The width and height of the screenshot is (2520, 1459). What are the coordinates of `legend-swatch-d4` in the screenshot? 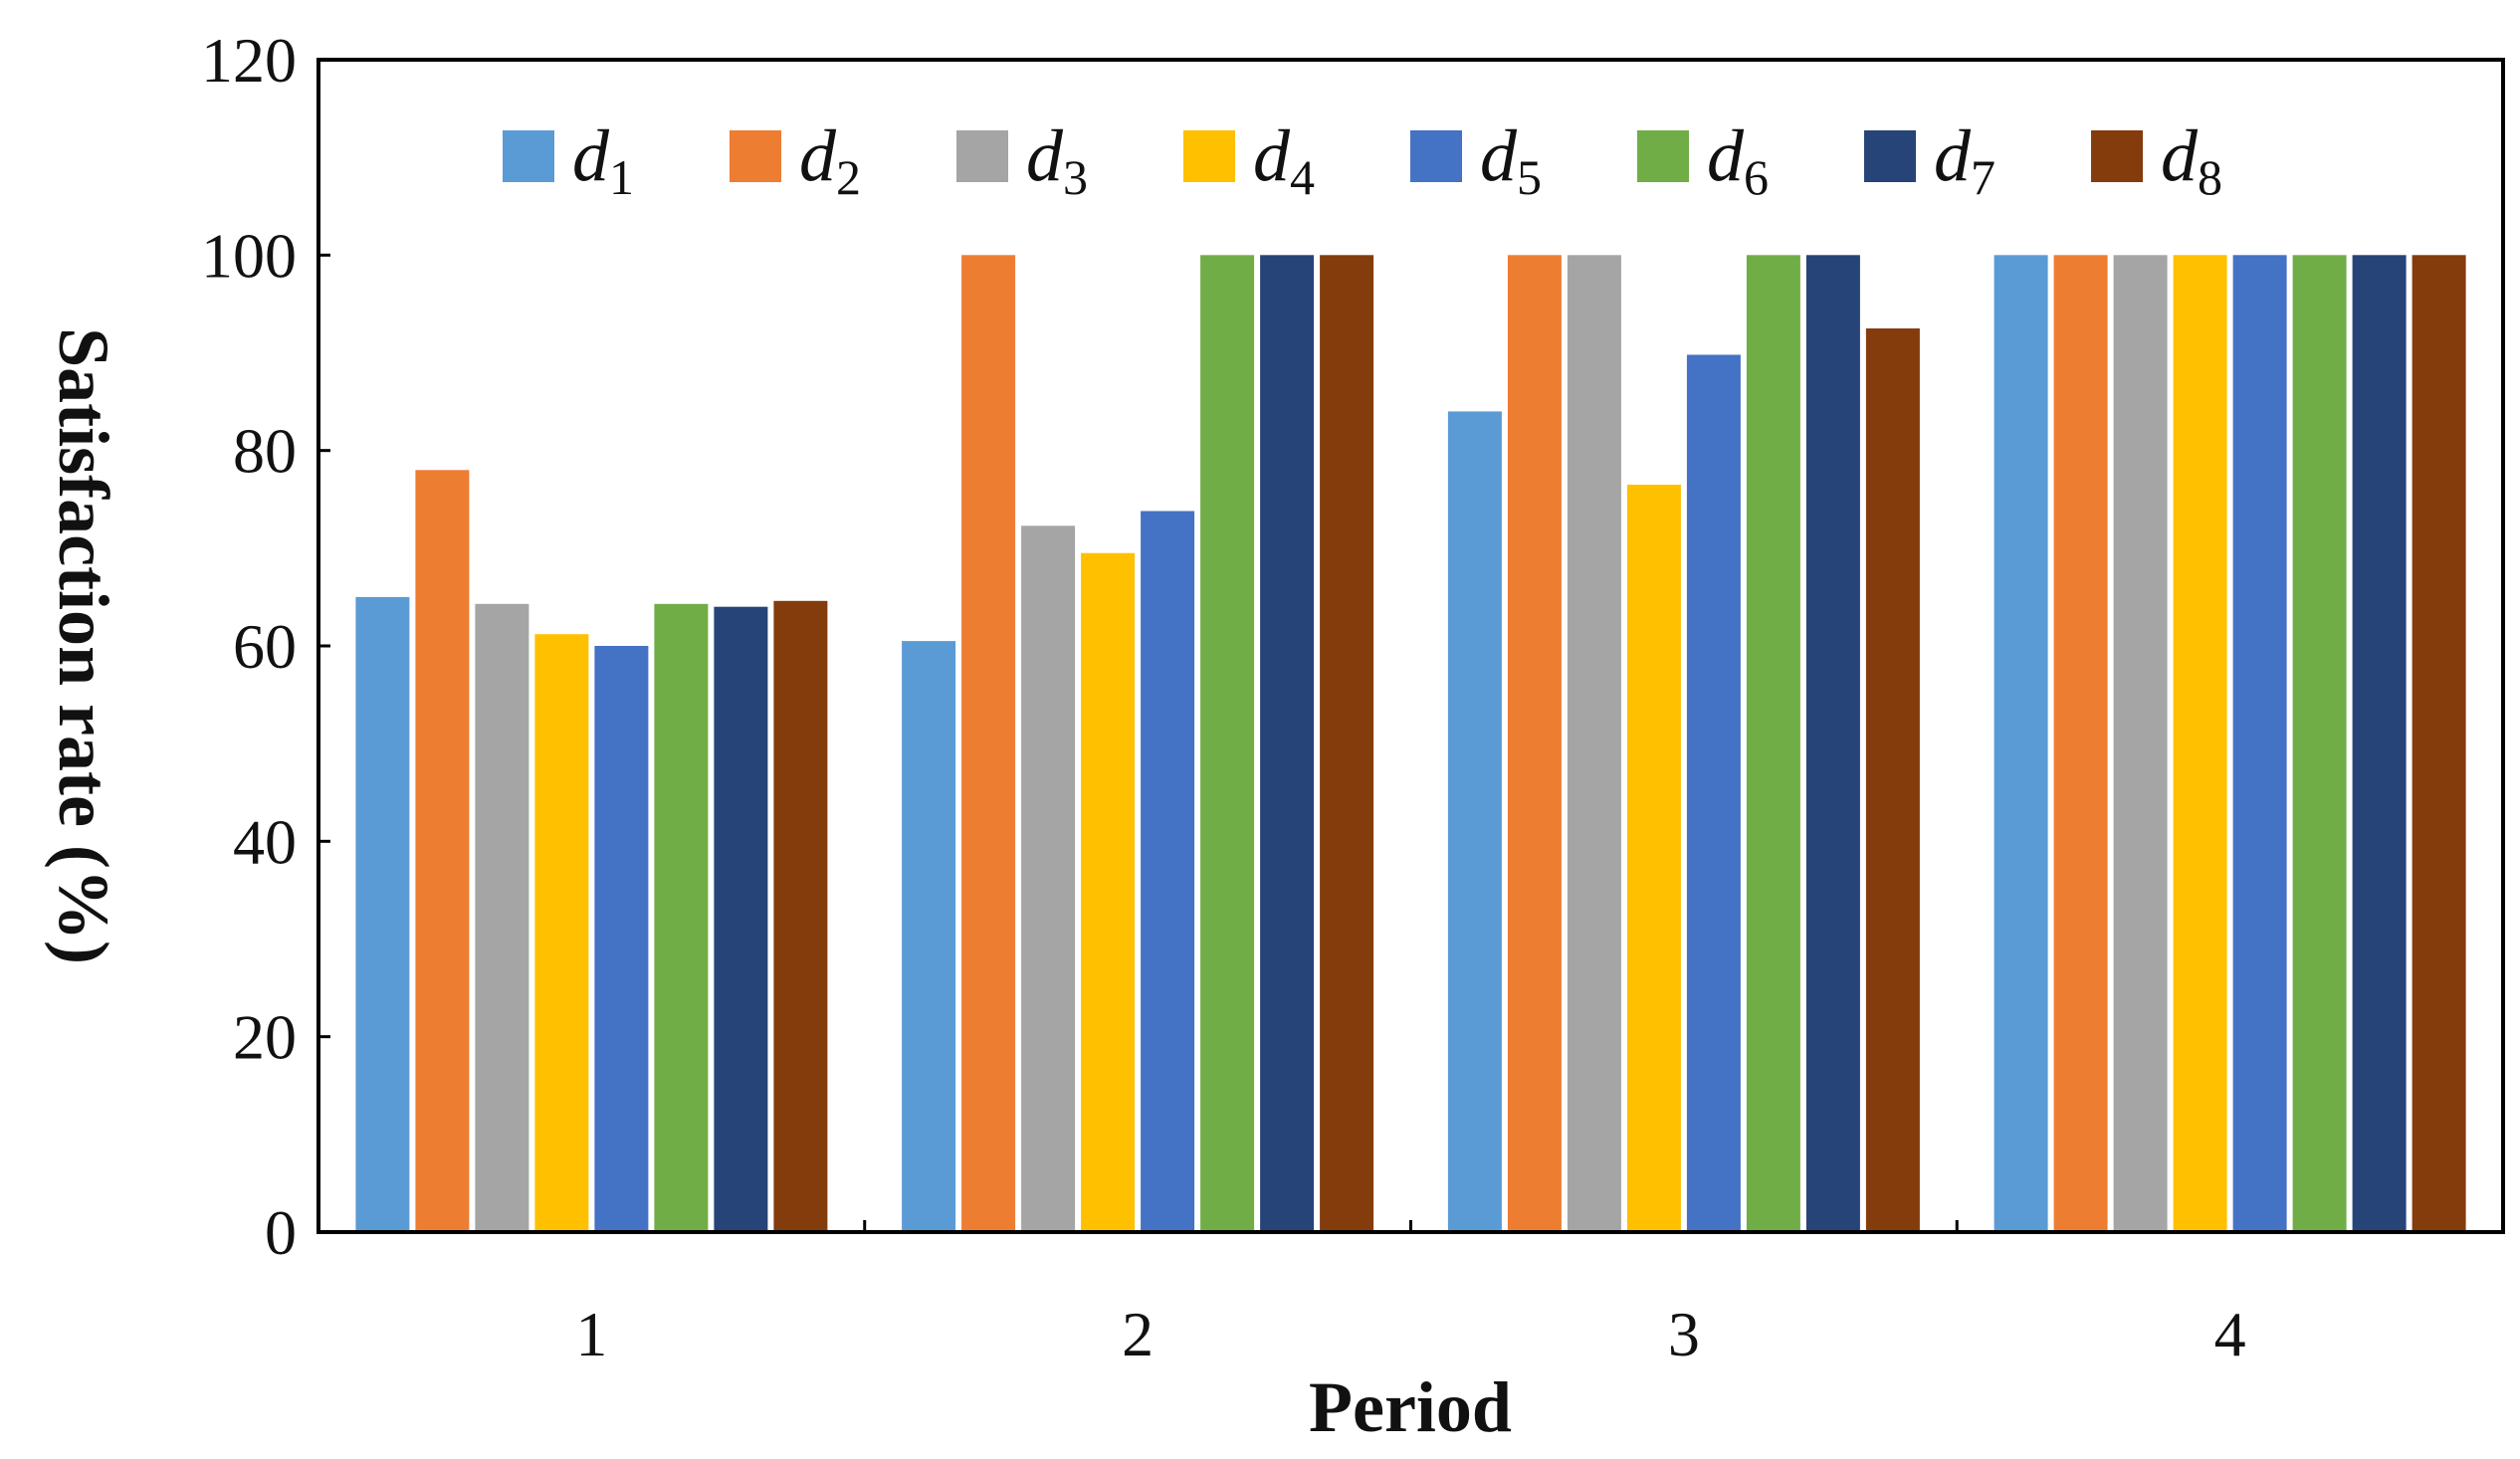 It's located at (1209, 156).